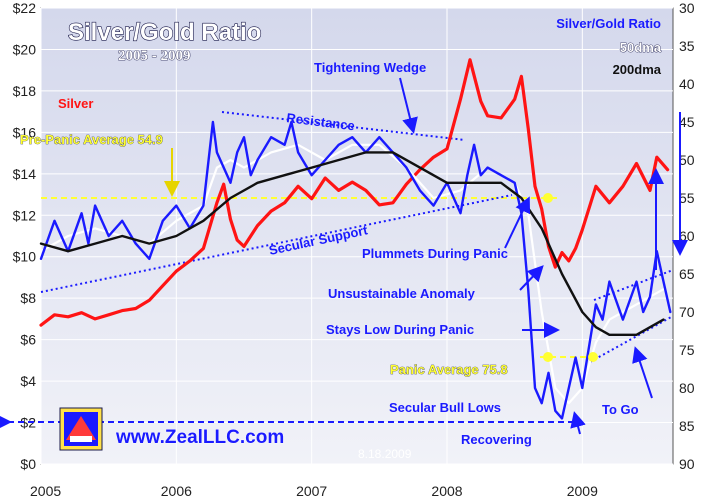 The height and width of the screenshot is (504, 720). I want to click on x-axis-ticks: 2005 2006 2007 2008 2009, so click(314, 491).